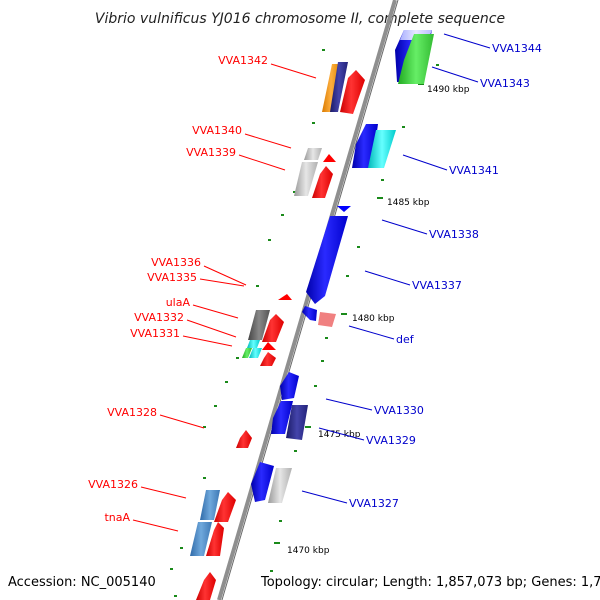 The height and width of the screenshot is (600, 600). Describe the element at coordinates (505, 83) in the screenshot. I see `label-vva1343: VVA1343` at that location.